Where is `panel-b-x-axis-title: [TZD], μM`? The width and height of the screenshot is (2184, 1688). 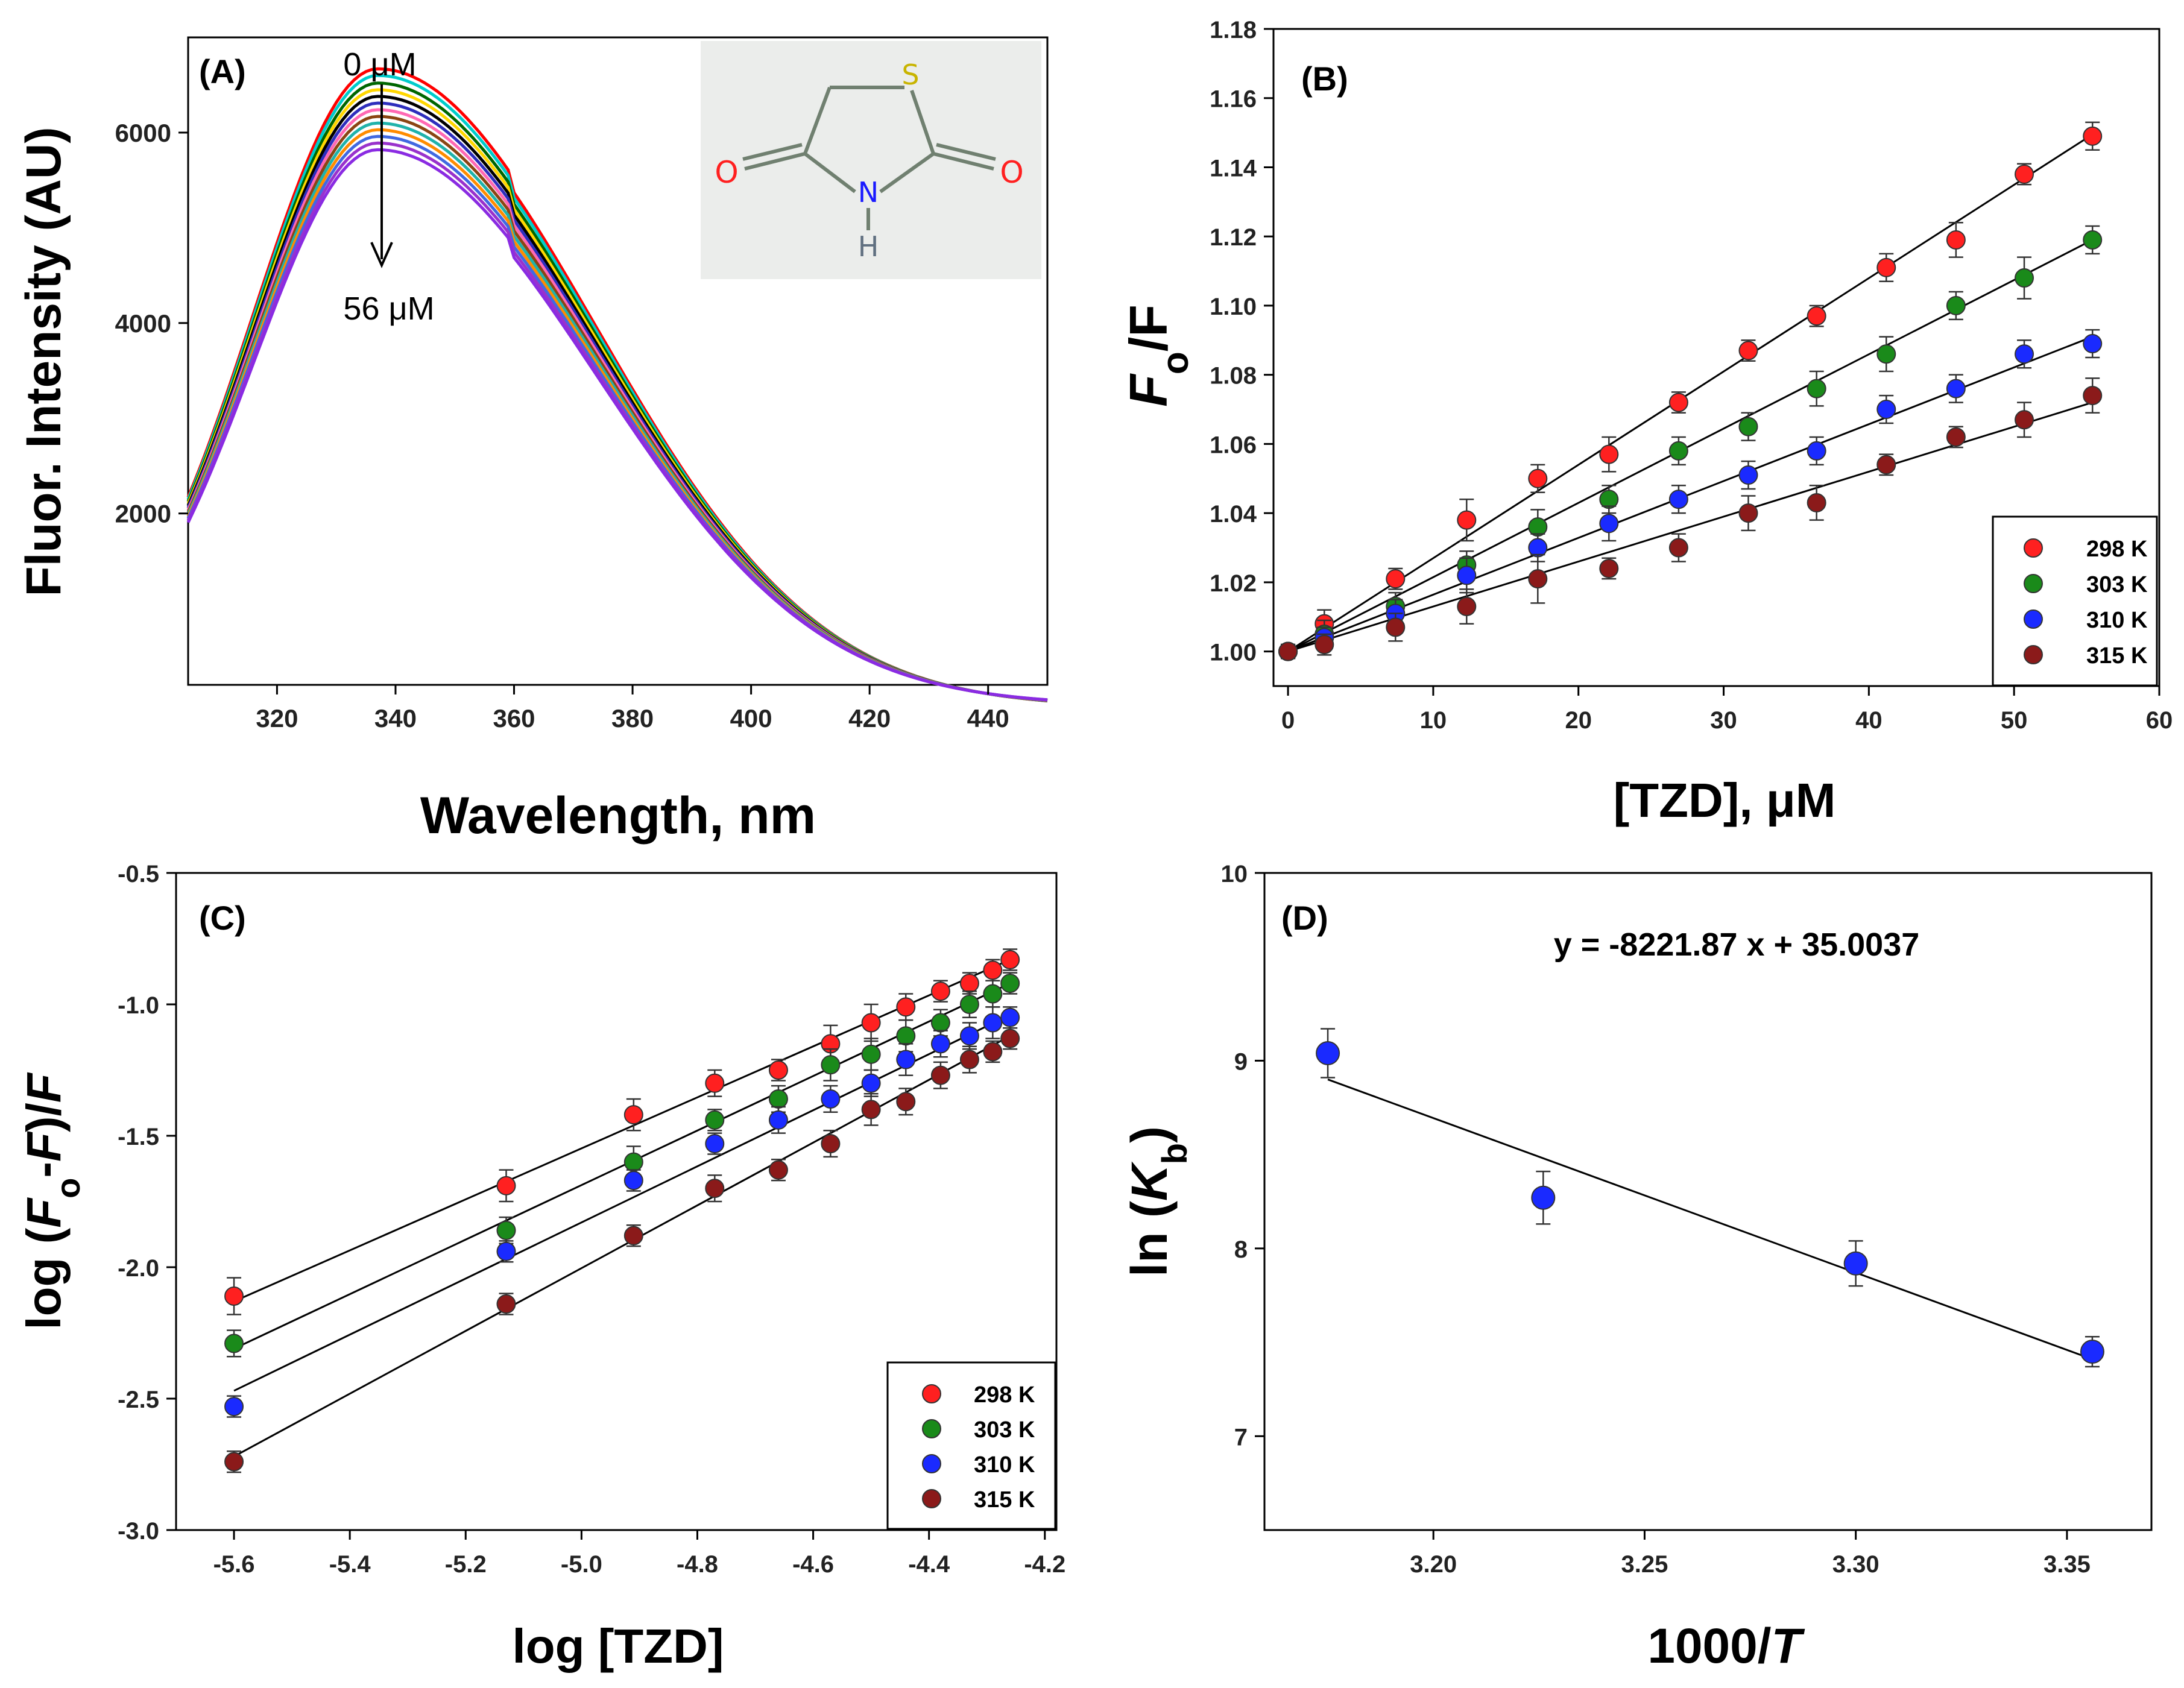
panel-b-x-axis-title: [TZD], μM is located at coordinates (1725, 800).